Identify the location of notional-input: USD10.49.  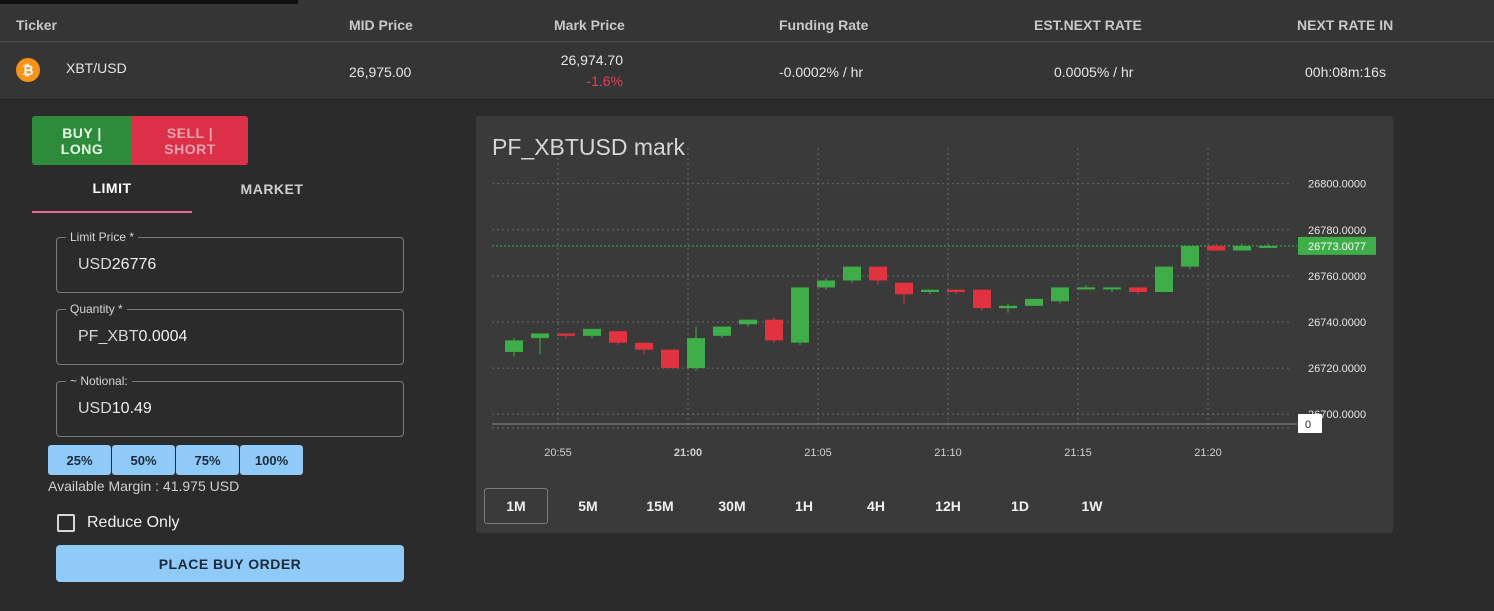
(115, 409).